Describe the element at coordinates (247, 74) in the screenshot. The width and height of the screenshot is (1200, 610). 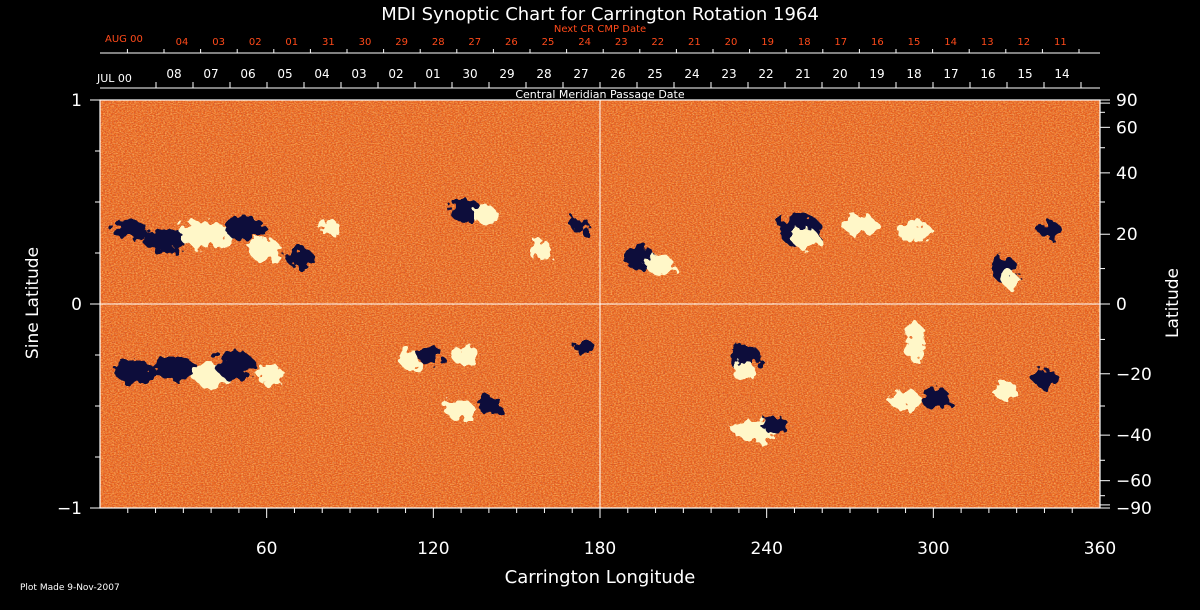
I see `cmp-day-label: 06` at that location.